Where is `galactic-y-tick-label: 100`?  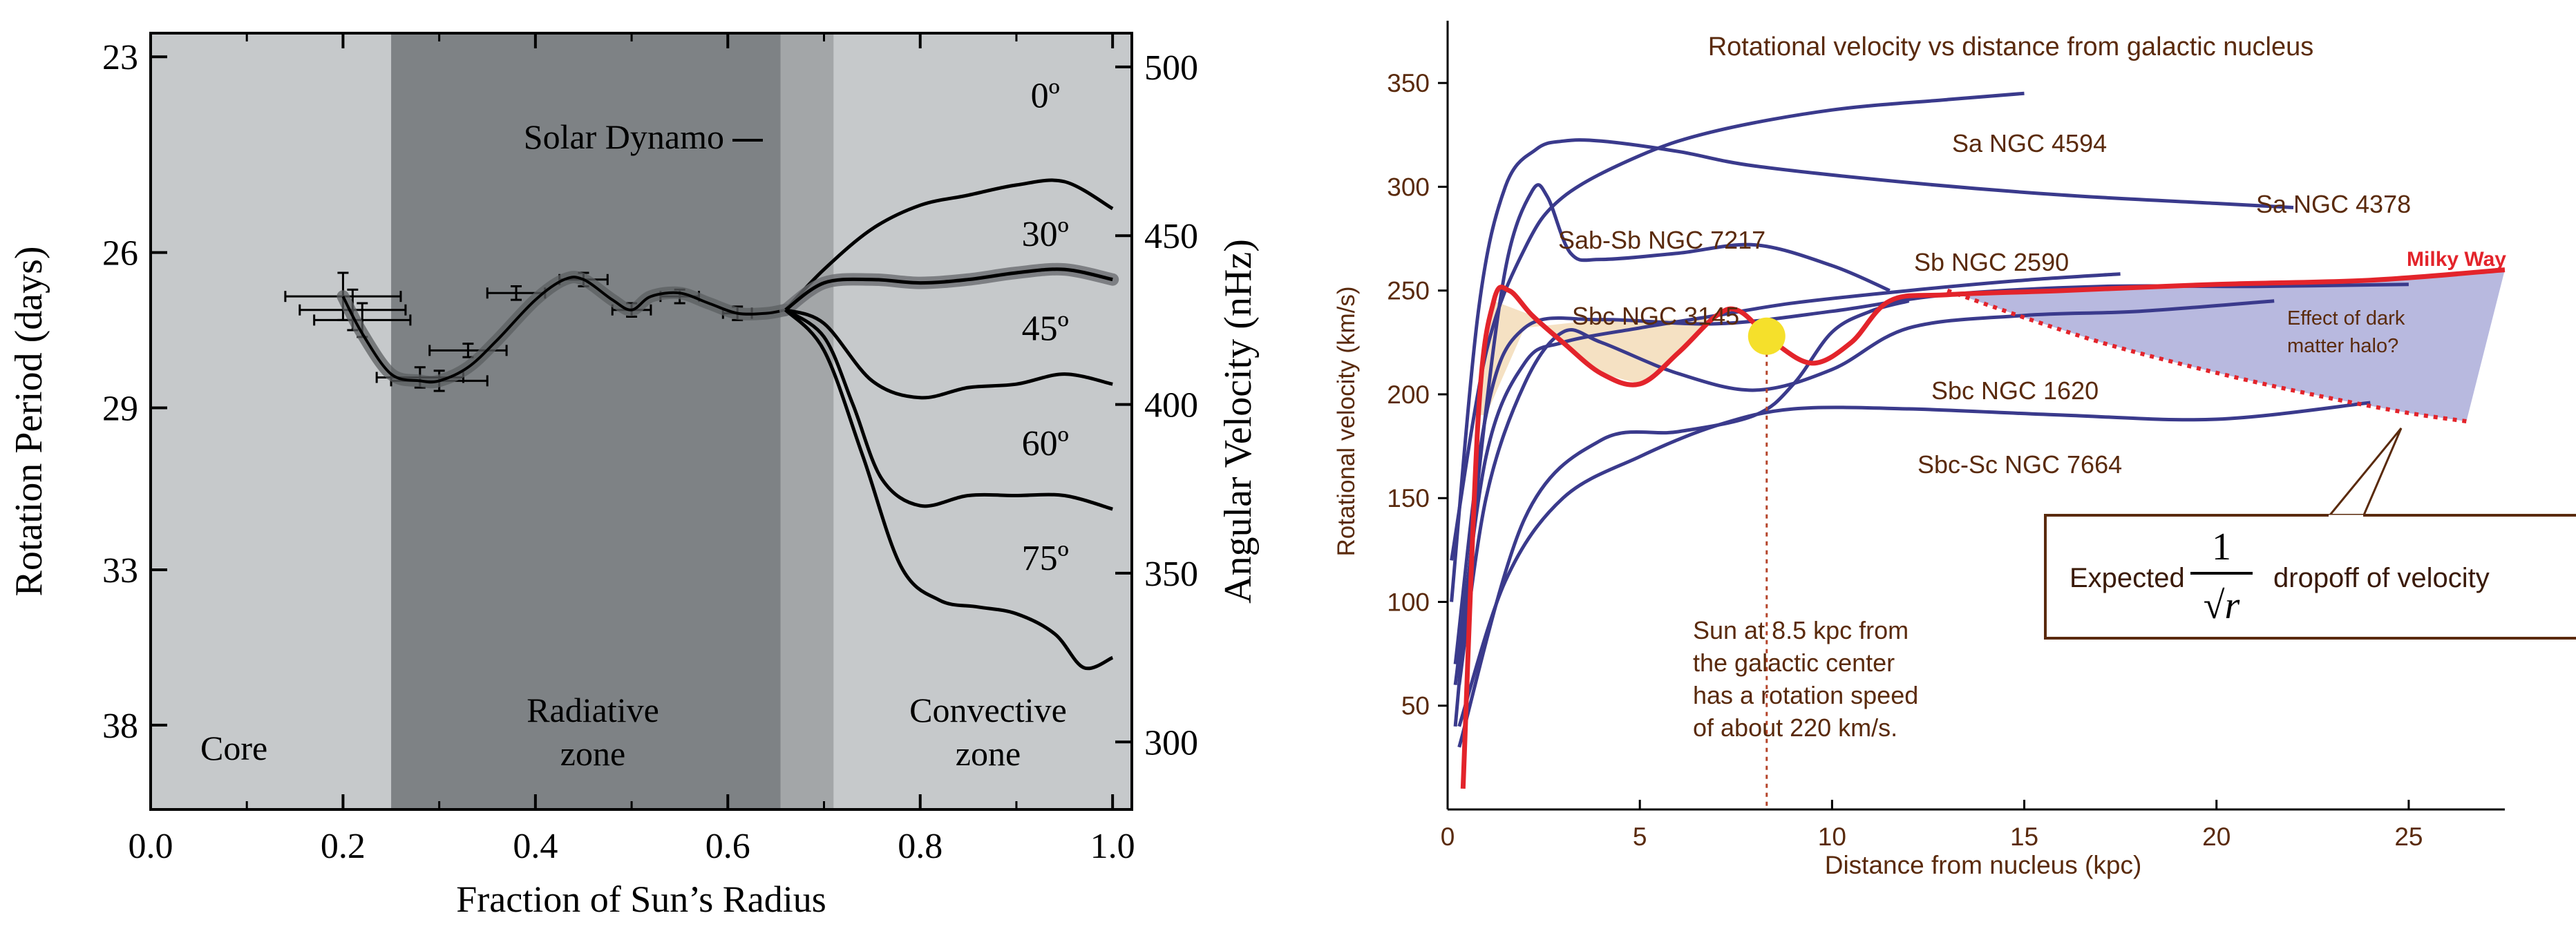
galactic-y-tick-label: 100 is located at coordinates (1408, 602).